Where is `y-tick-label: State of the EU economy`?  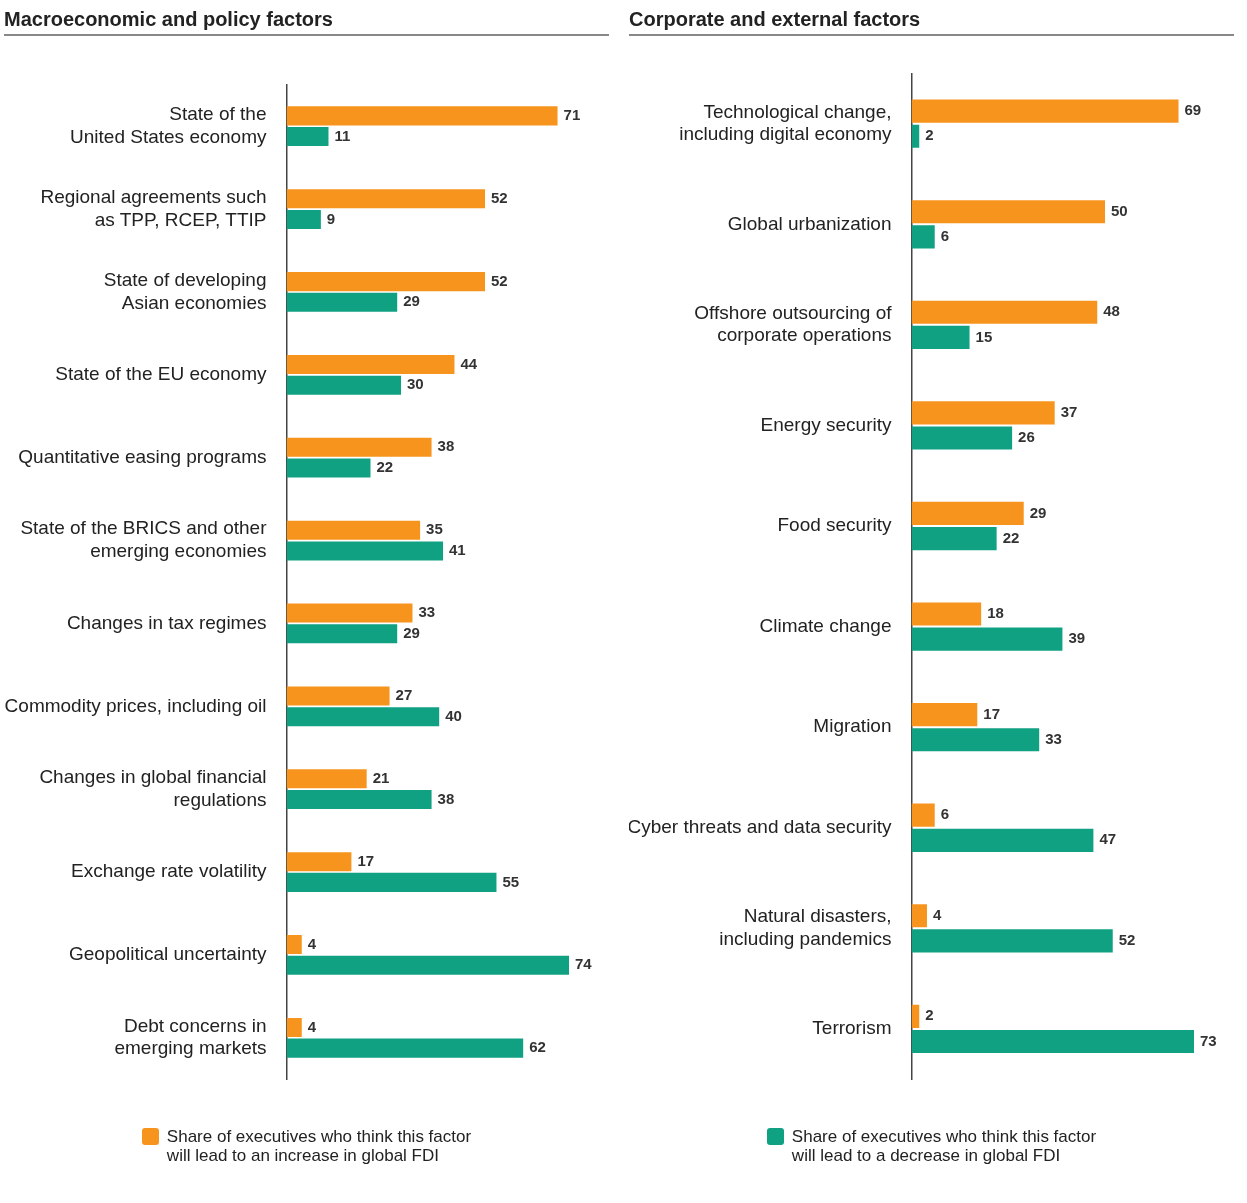
y-tick-label: State of the EU economy is located at coordinates (161, 374).